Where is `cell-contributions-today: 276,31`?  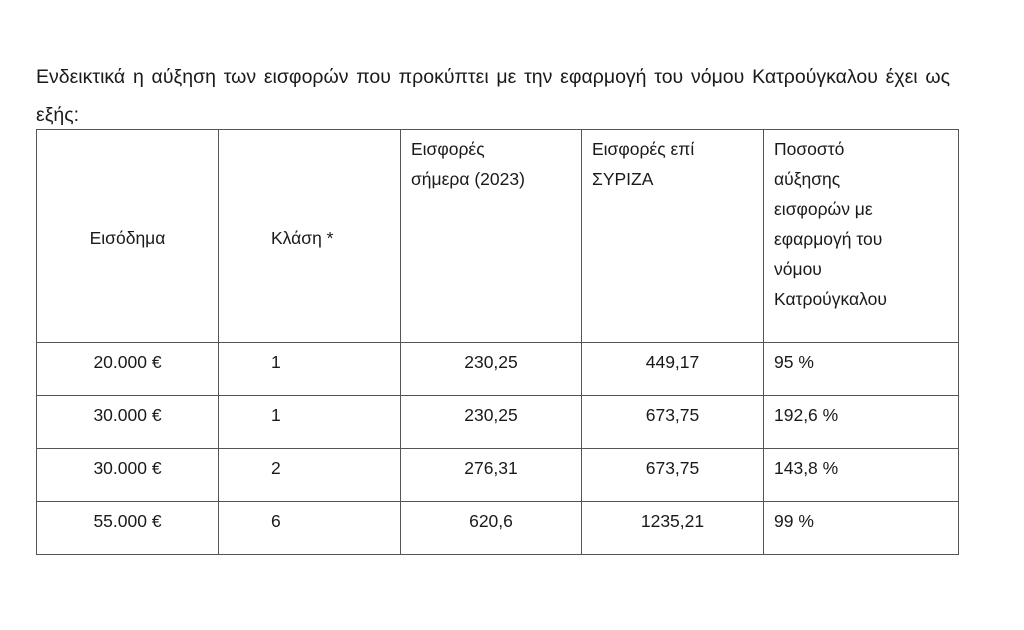
cell-contributions-today: 276,31 is located at coordinates (491, 475).